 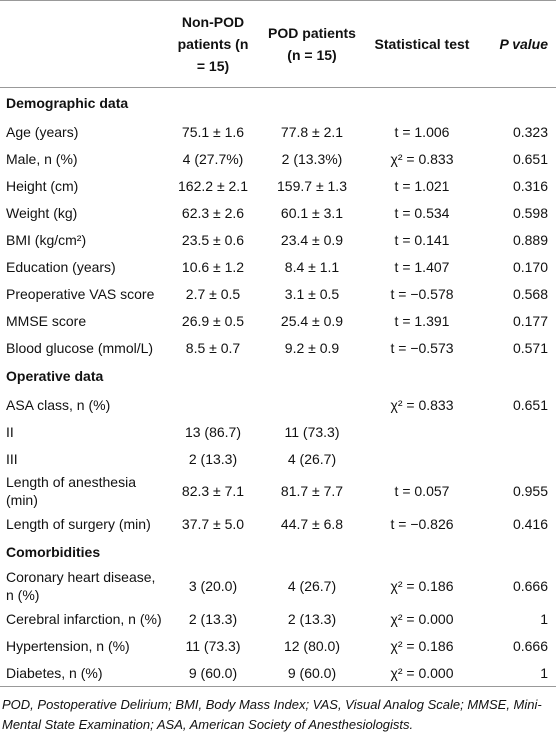 What do you see at coordinates (80, 347) in the screenshot?
I see `table-cell: Blood glucose (mmol/L)` at bounding box center [80, 347].